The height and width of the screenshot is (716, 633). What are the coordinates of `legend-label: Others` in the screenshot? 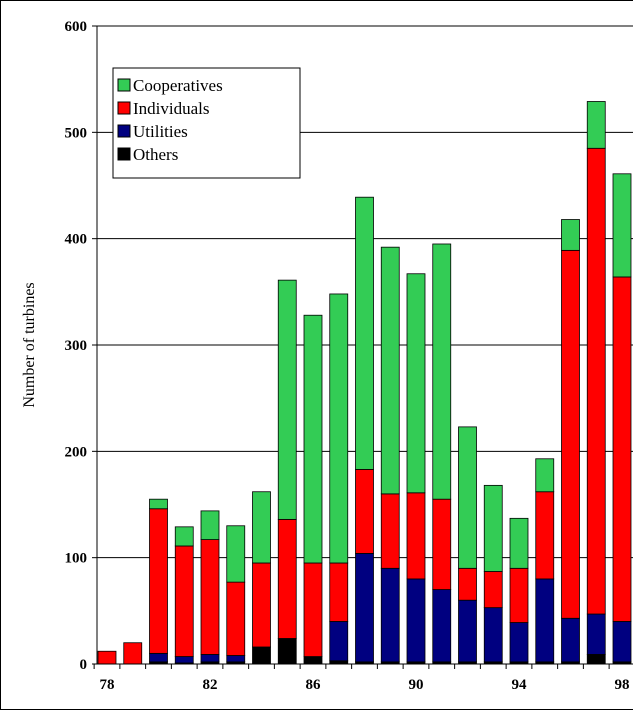 It's located at (155, 154).